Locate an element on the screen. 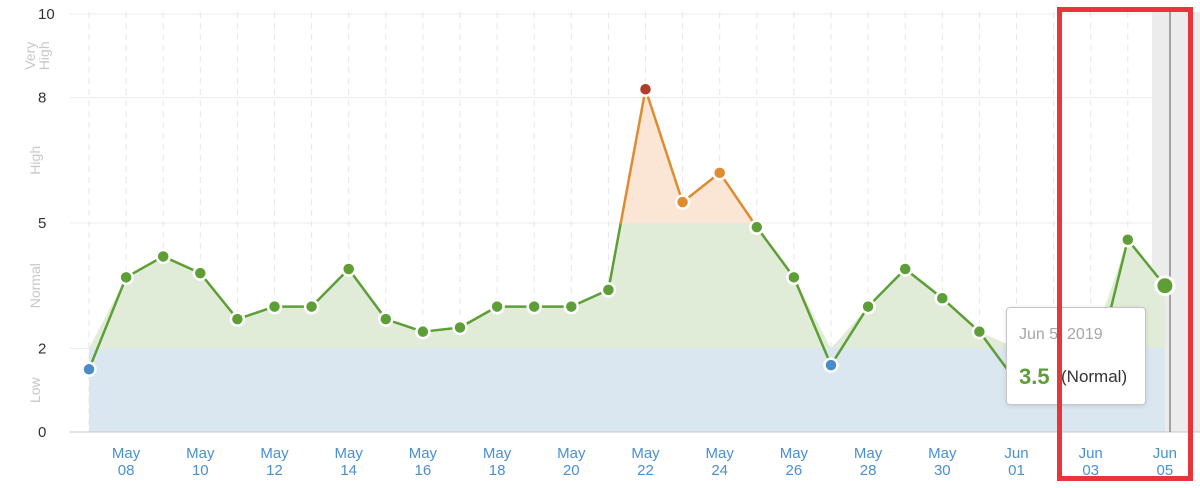 The width and height of the screenshot is (1200, 488). x-tick-label: May 24 is located at coordinates (720, 462).